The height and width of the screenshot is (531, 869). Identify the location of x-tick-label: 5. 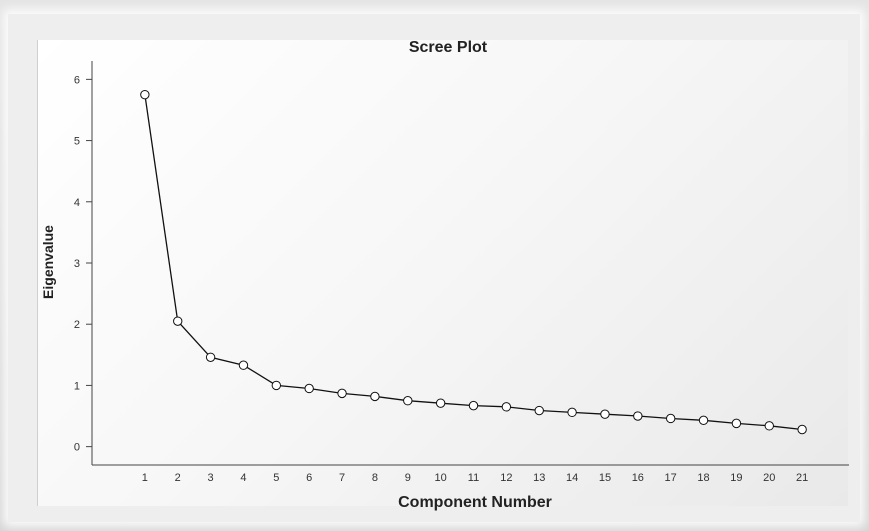
(276, 478).